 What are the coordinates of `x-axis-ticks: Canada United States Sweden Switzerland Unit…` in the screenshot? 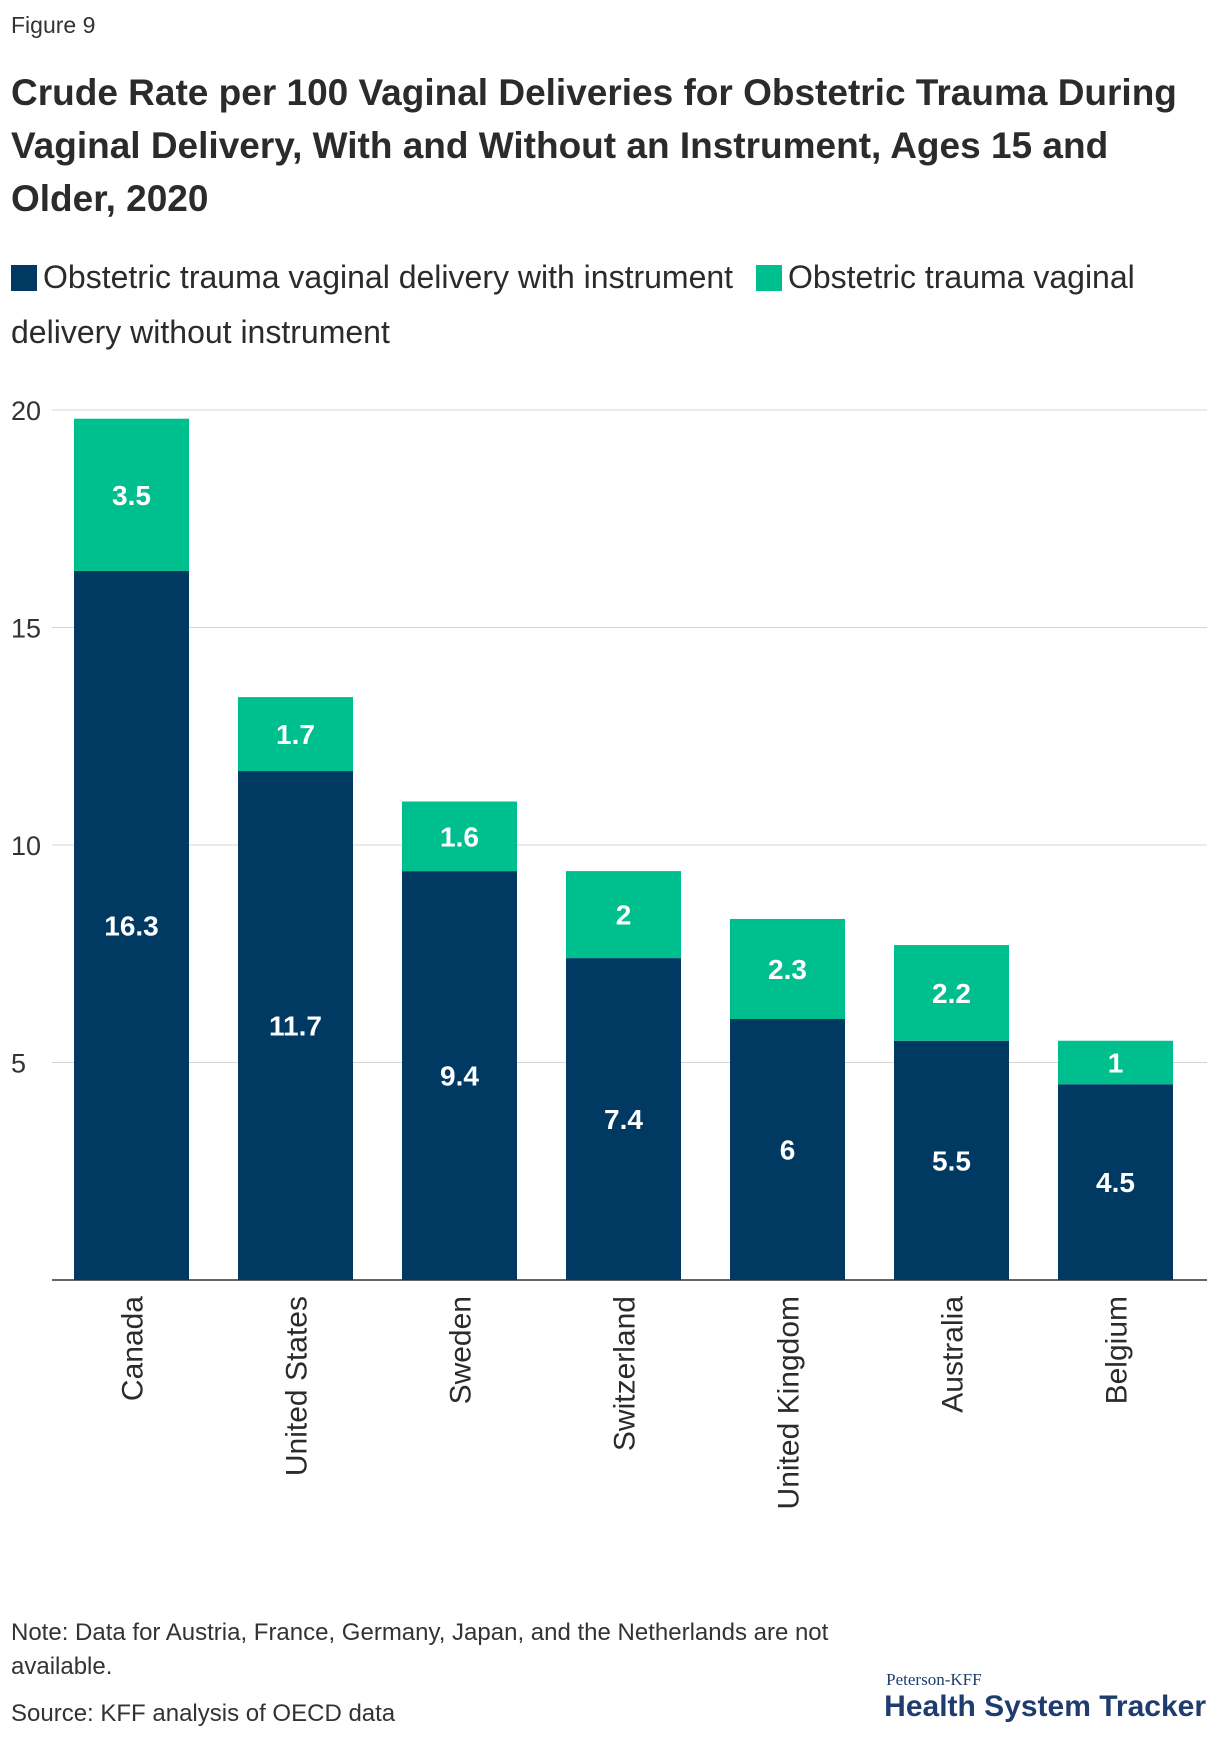 It's located at (625, 1403).